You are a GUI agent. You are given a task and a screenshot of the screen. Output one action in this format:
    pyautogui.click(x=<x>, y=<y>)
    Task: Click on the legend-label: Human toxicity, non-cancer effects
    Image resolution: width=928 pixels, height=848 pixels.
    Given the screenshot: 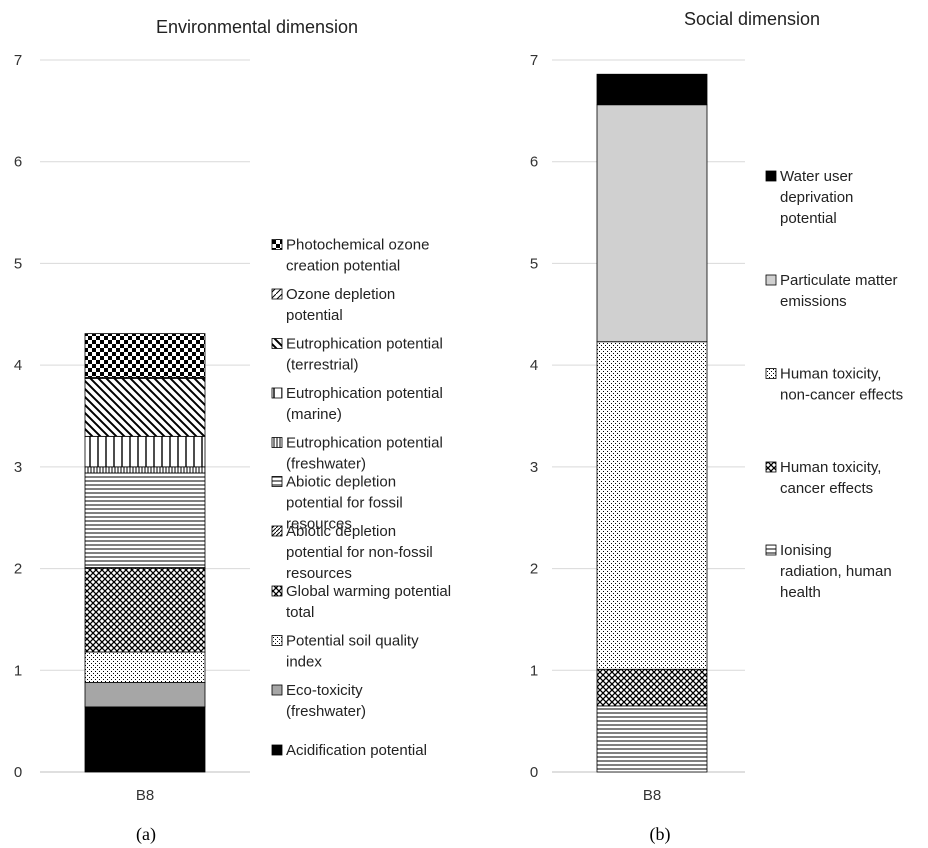 What is the action you would take?
    pyautogui.click(x=841, y=385)
    